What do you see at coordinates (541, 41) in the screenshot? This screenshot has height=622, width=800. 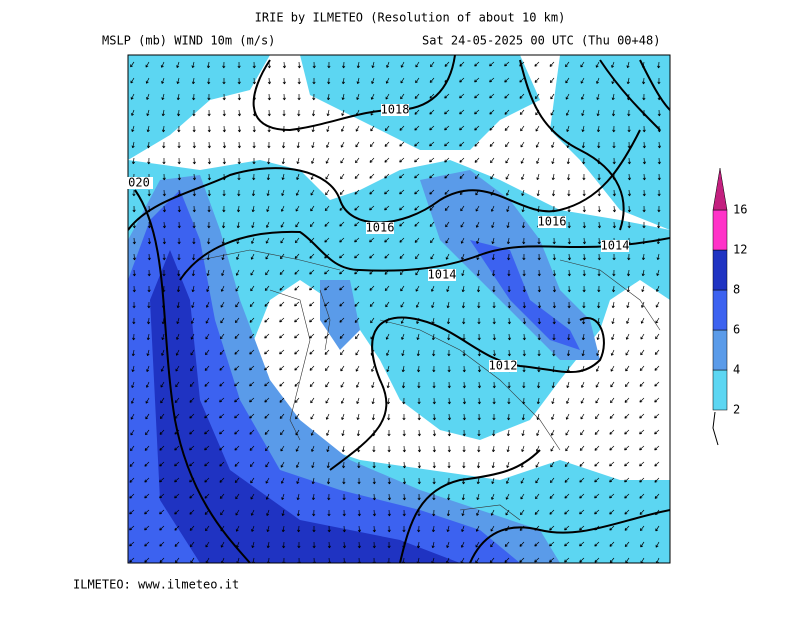 I see `subtitle-right: Sat 24-05-2025 00 UTC (Thu 00+48)` at bounding box center [541, 41].